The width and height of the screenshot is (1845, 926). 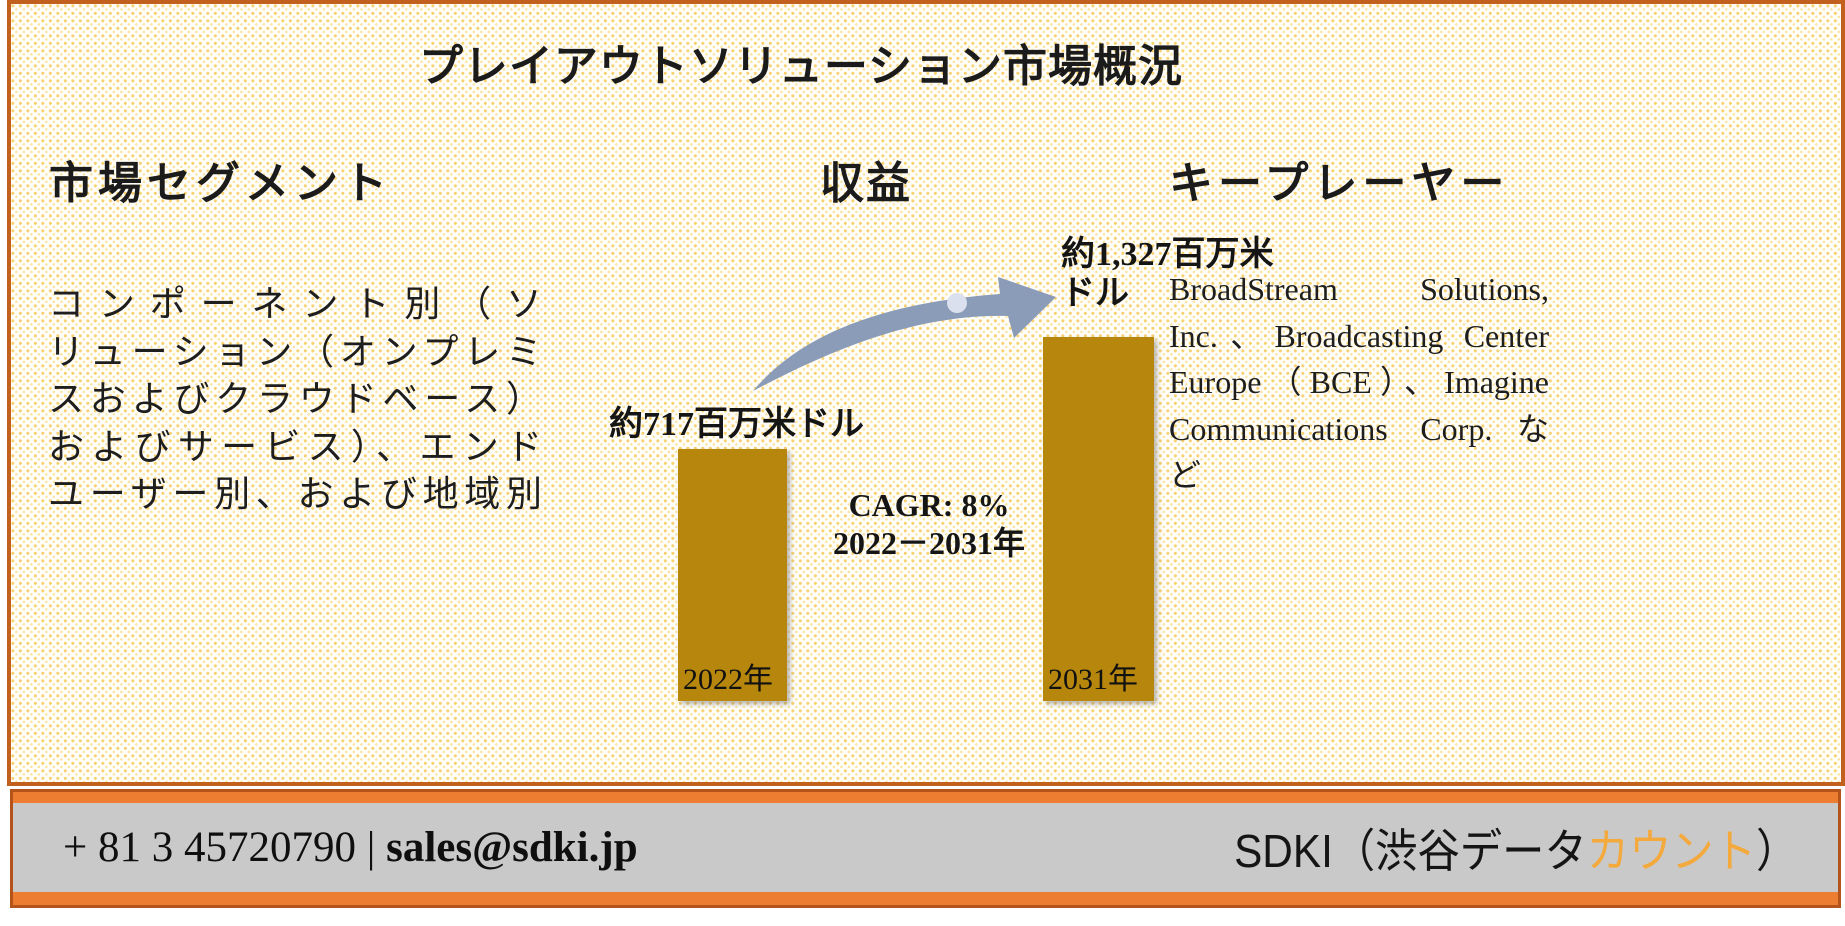 What do you see at coordinates (1671, 850) in the screenshot?
I see `logo-highlight-text: カウント` at bounding box center [1671, 850].